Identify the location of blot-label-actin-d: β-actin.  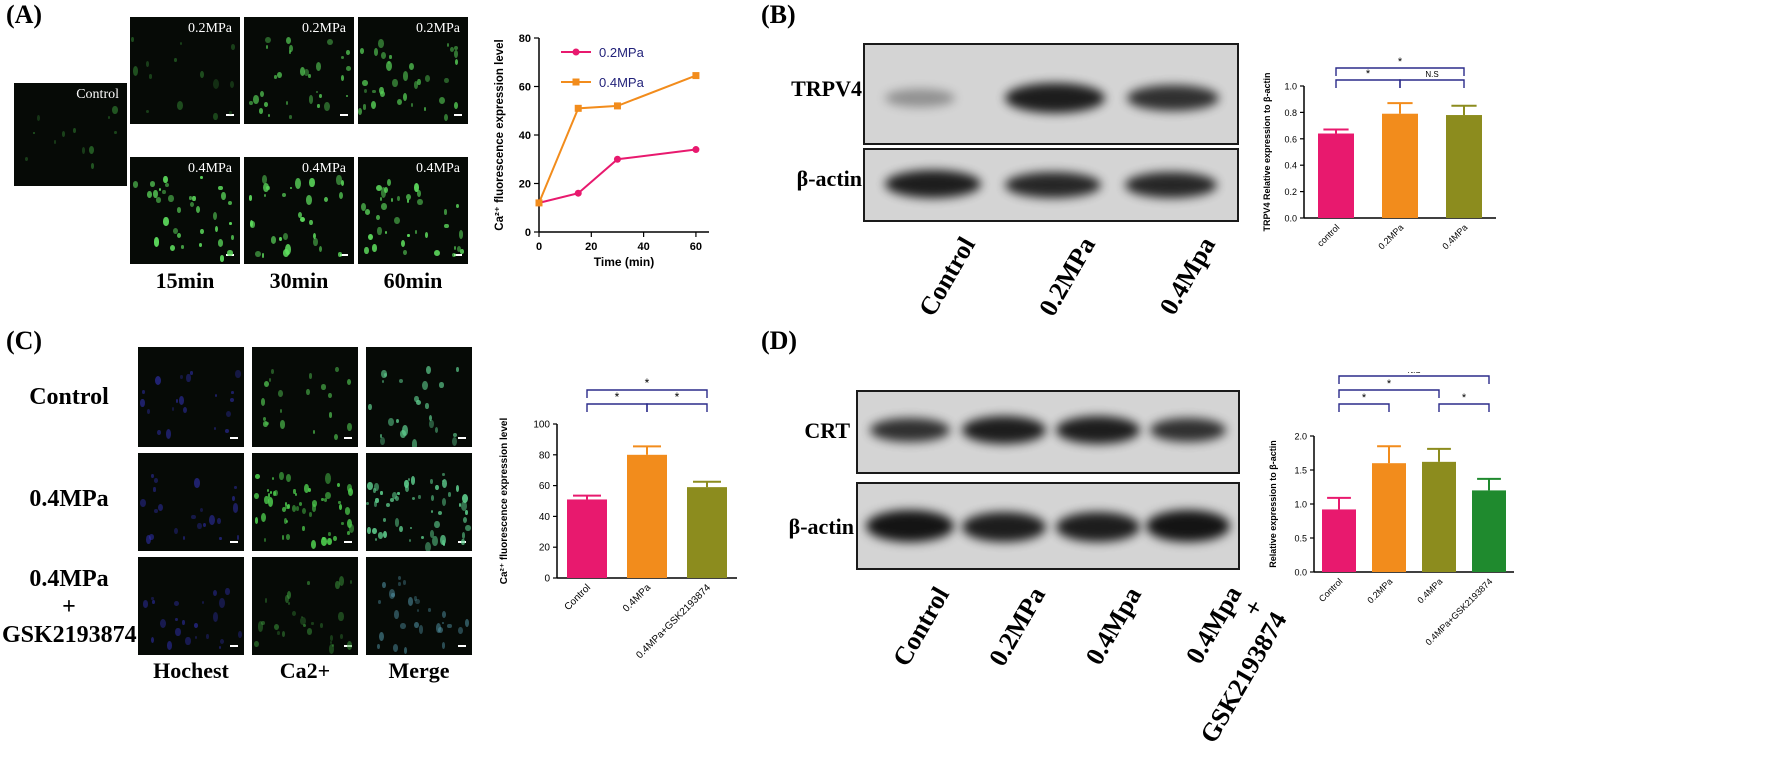
(821, 526).